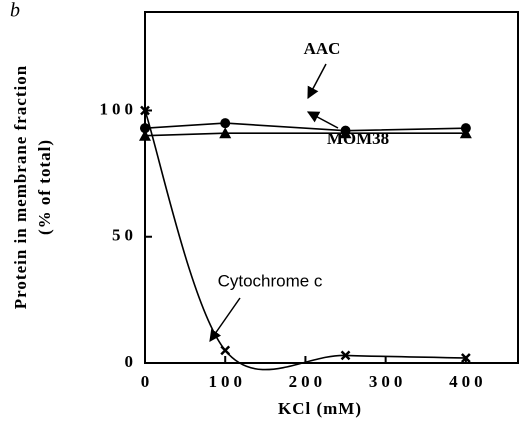  What do you see at coordinates (322, 48) in the screenshot?
I see `annotation: AAC` at bounding box center [322, 48].